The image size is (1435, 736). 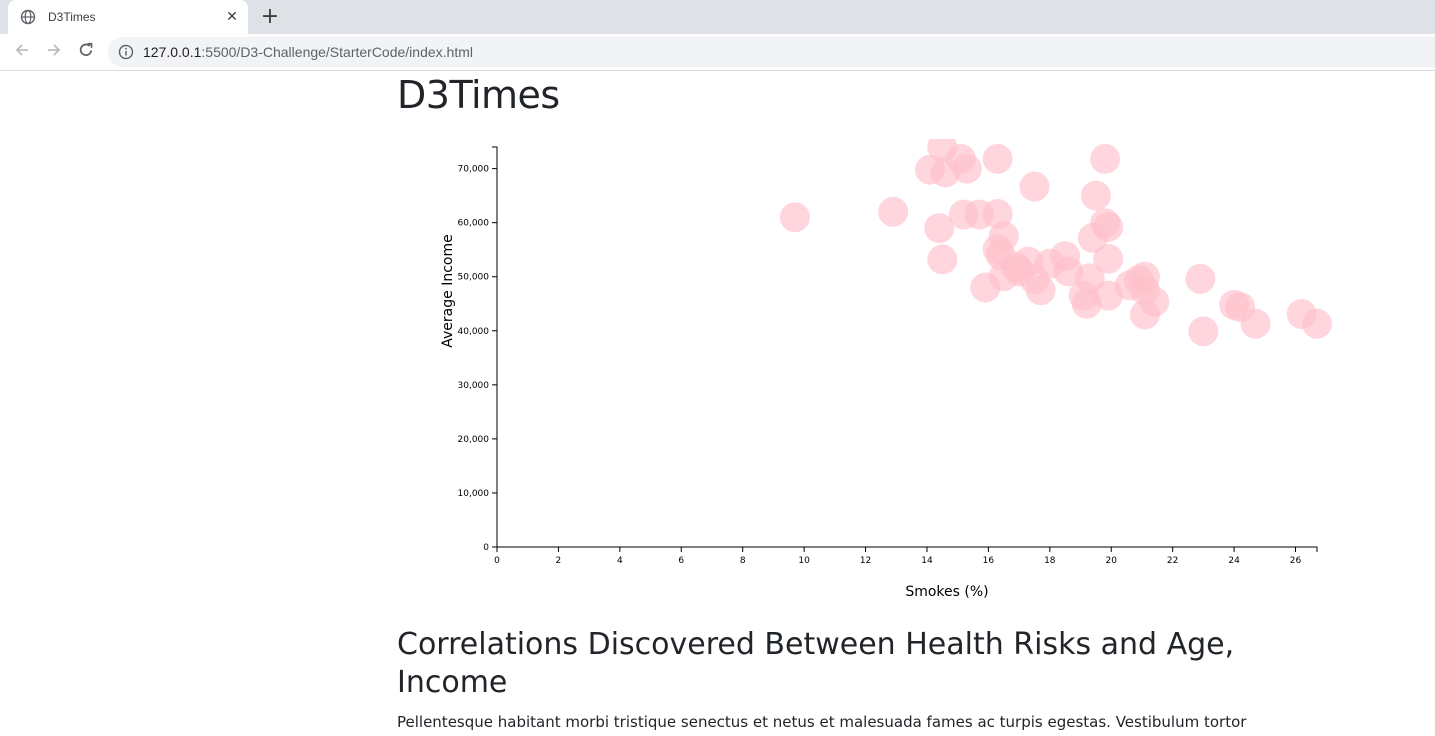 What do you see at coordinates (72, 17) in the screenshot?
I see `tab-title: D3Times` at bounding box center [72, 17].